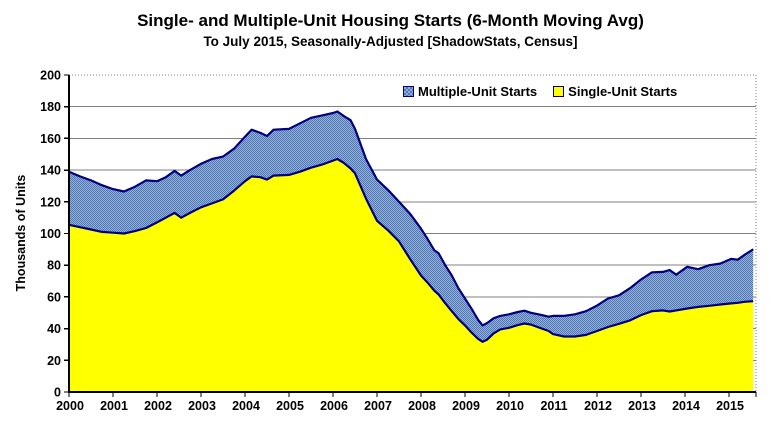  I want to click on x-tick-label: 2009, so click(466, 406).